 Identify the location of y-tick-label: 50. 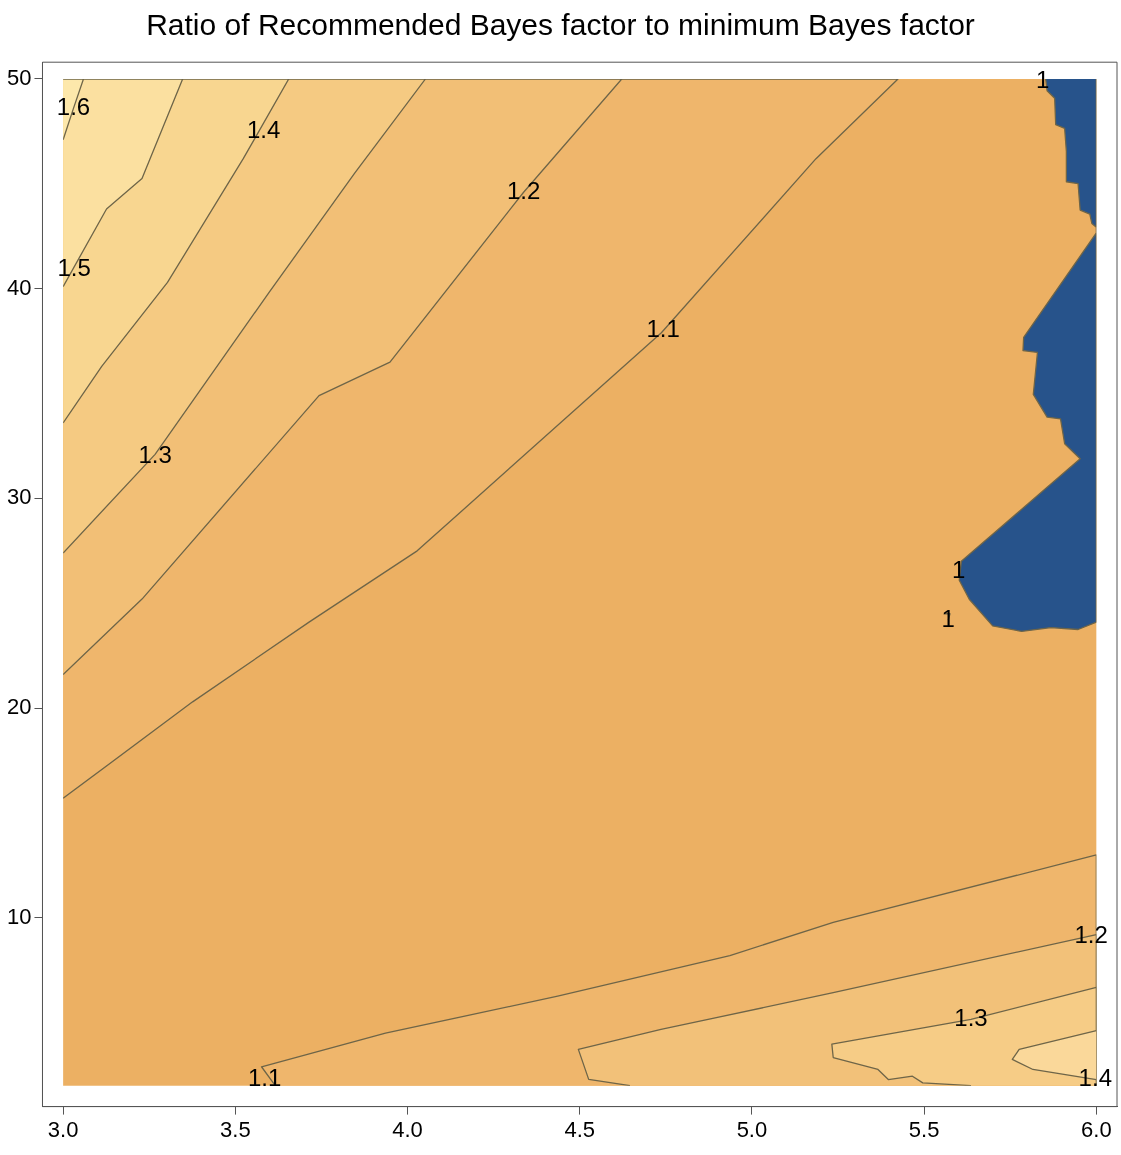
(19, 78).